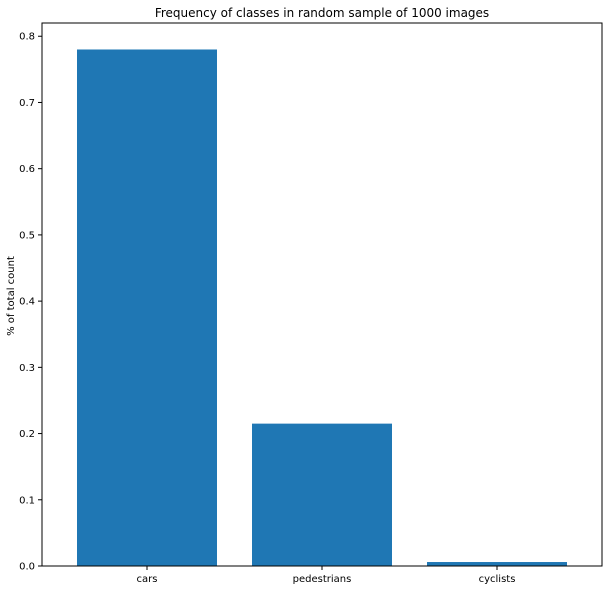 This screenshot has height=590, width=609. What do you see at coordinates (27, 434) in the screenshot?
I see `y-tick-label: 0.2` at bounding box center [27, 434].